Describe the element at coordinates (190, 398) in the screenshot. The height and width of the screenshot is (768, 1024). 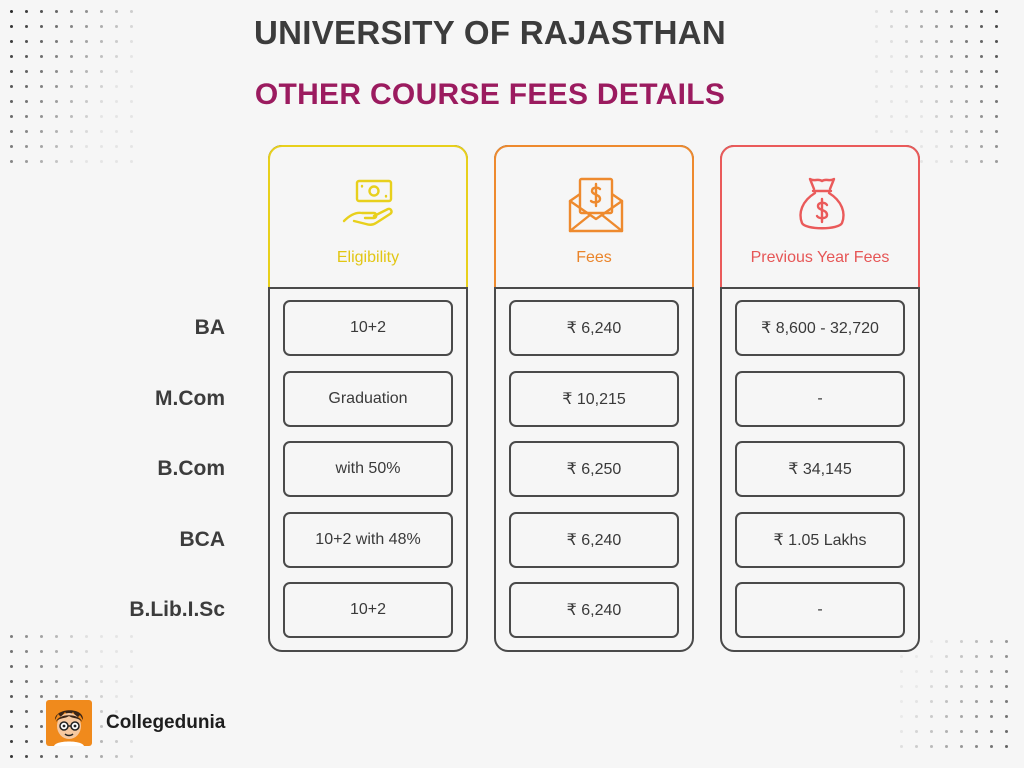
I see `course-label-mcom: M.Com` at that location.